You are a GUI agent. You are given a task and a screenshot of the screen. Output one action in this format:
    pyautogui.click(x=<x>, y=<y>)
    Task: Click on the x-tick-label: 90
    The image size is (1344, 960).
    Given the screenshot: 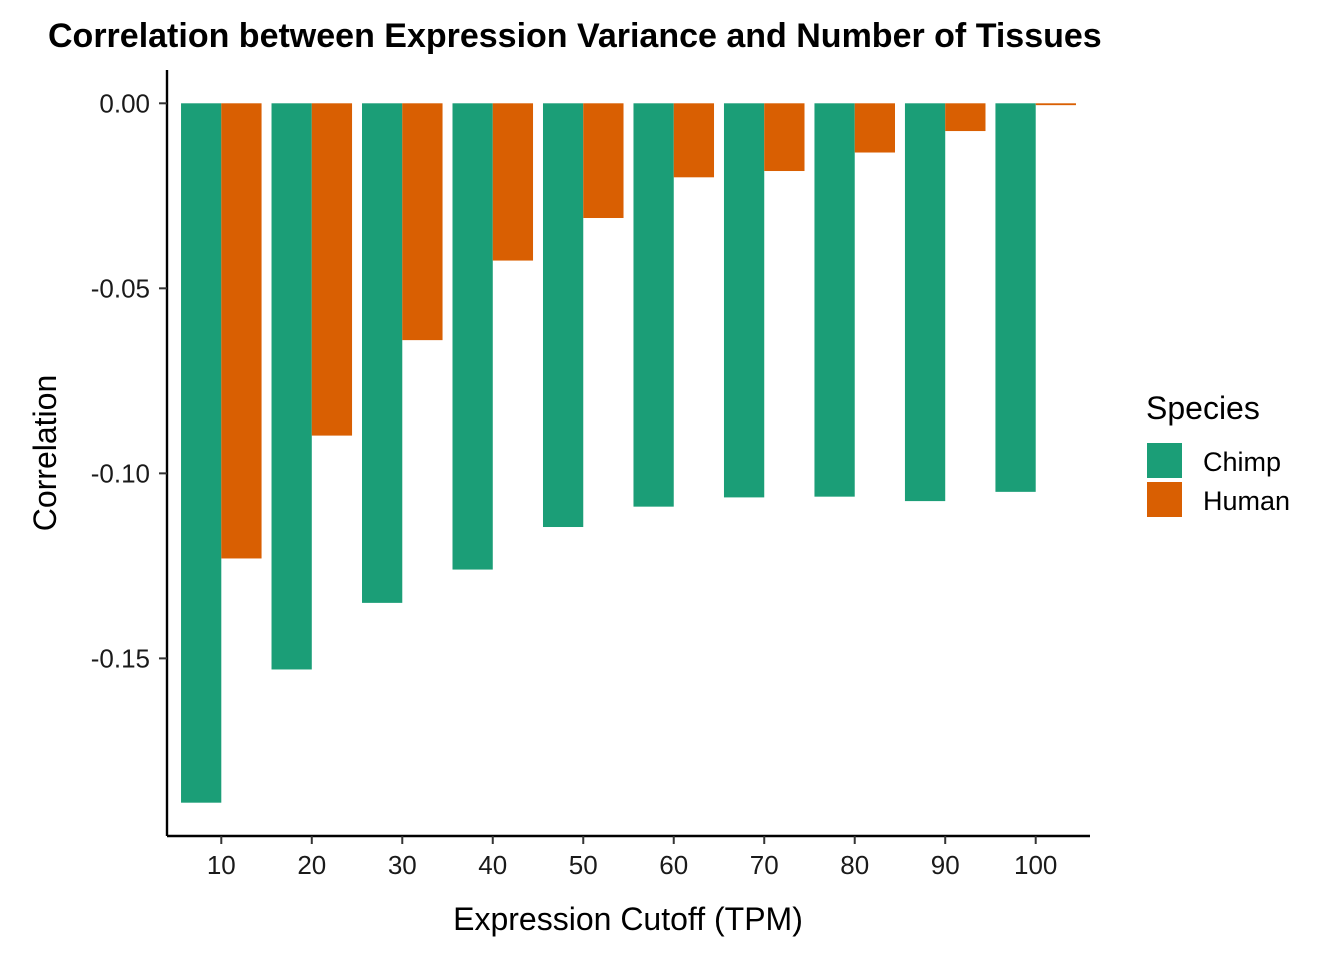 What is the action you would take?
    pyautogui.click(x=945, y=865)
    